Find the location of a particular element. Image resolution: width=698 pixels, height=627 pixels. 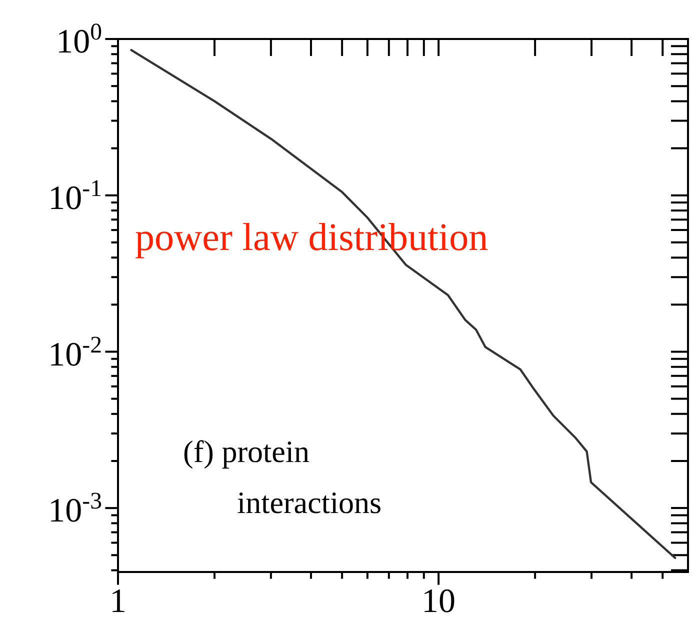

x-tick-label: 10 is located at coordinates (439, 601).